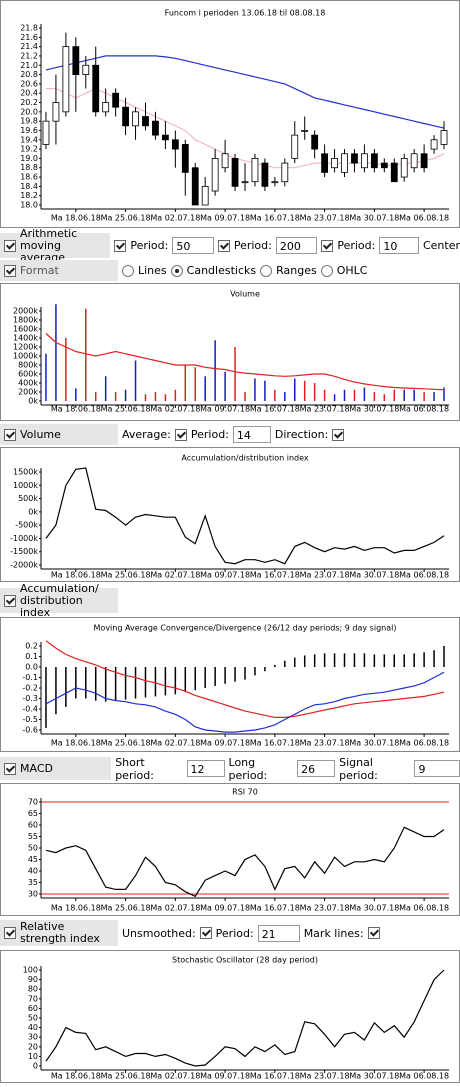 Image resolution: width=460 pixels, height=1087 pixels. I want to click on y-tick-label: 55, so click(33, 836).